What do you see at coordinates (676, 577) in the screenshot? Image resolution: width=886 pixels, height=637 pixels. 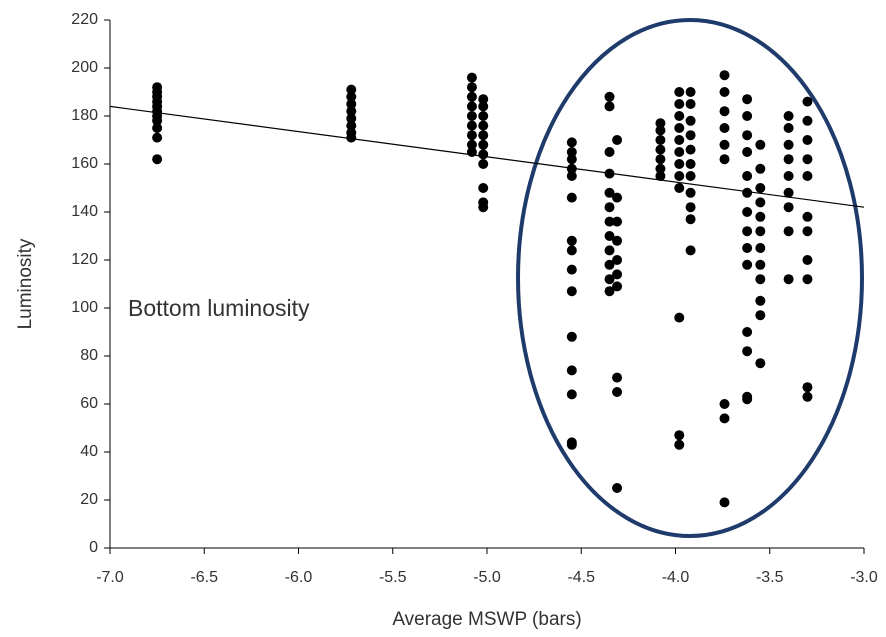 I see `x-tick-label: -4.0` at bounding box center [676, 577].